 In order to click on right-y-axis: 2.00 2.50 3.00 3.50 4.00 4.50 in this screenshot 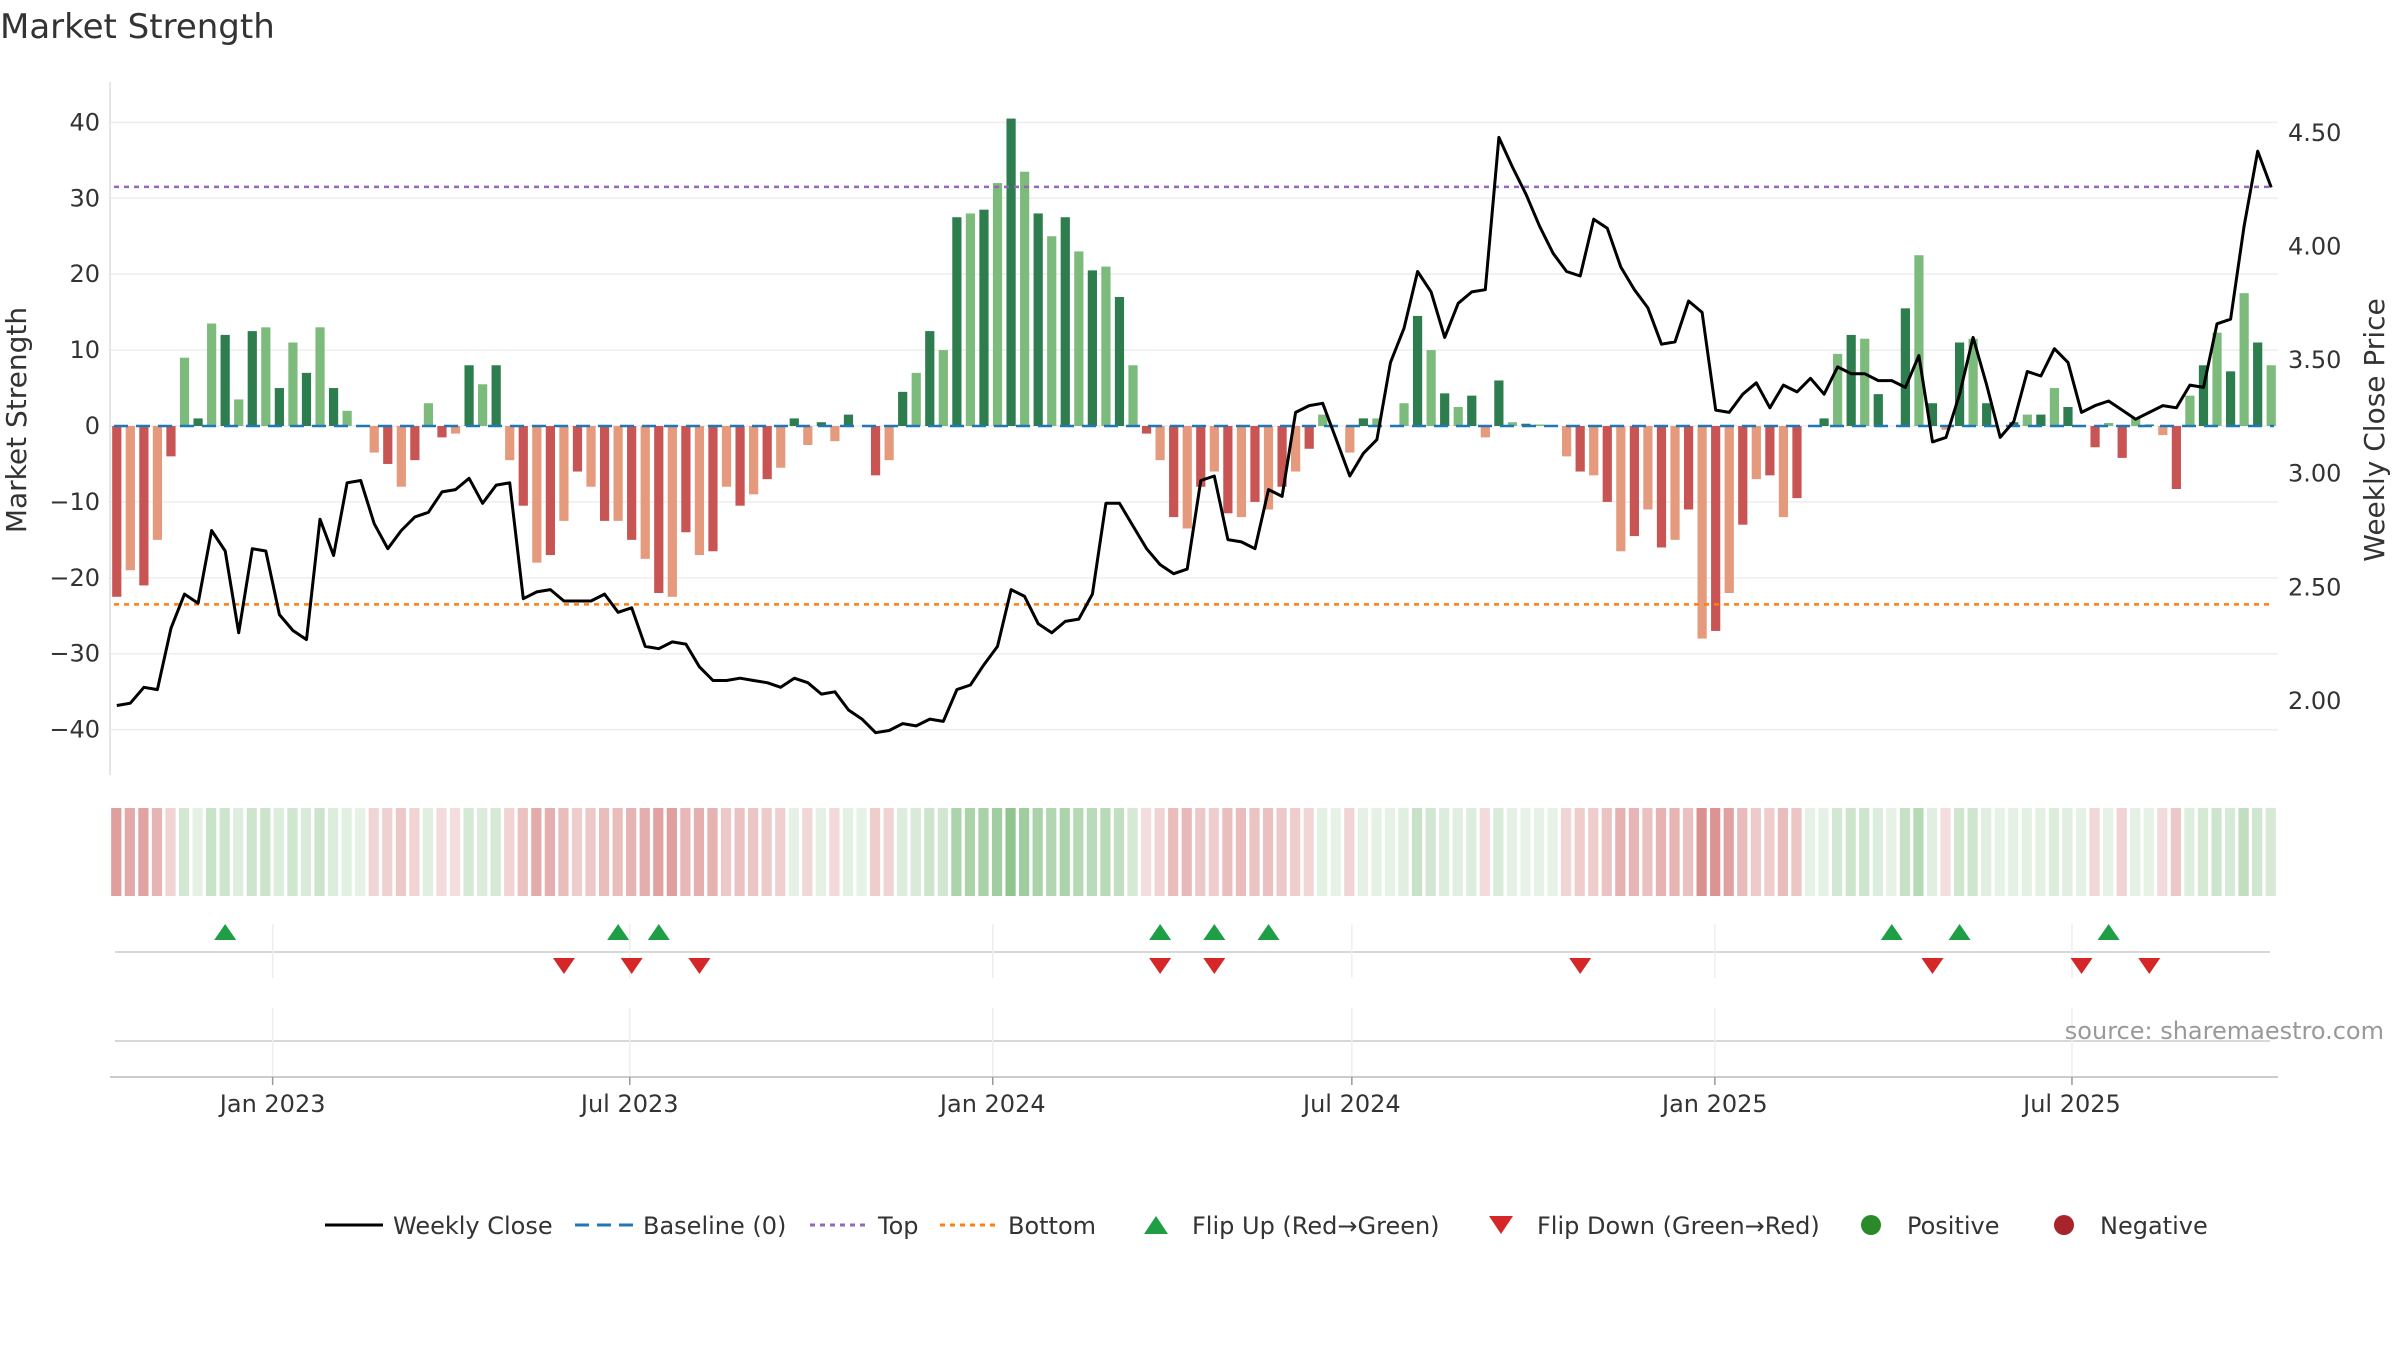, I will do `click(2314, 417)`.